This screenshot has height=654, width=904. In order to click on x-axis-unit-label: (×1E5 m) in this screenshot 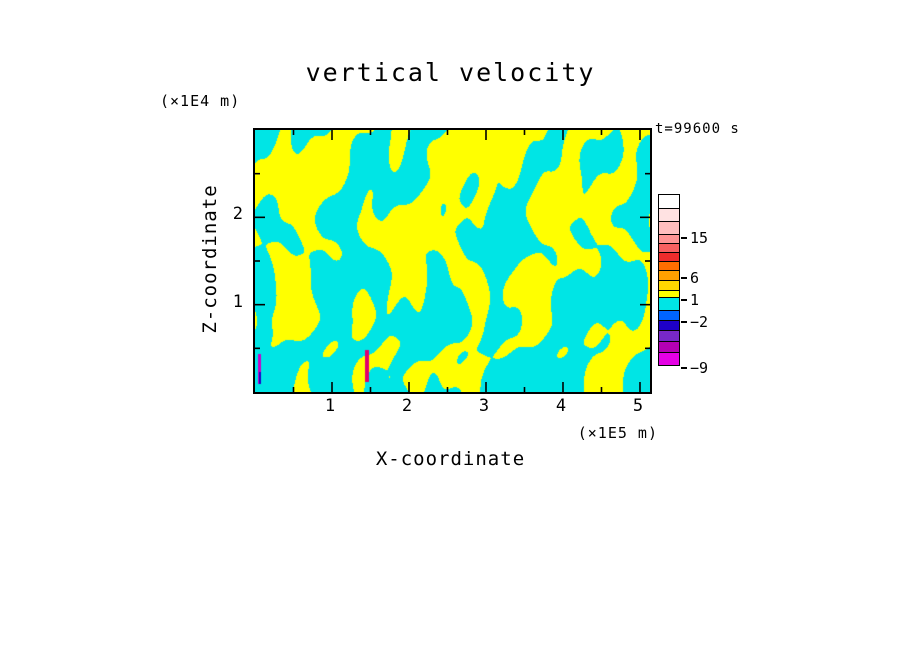, I will do `click(617, 433)`.